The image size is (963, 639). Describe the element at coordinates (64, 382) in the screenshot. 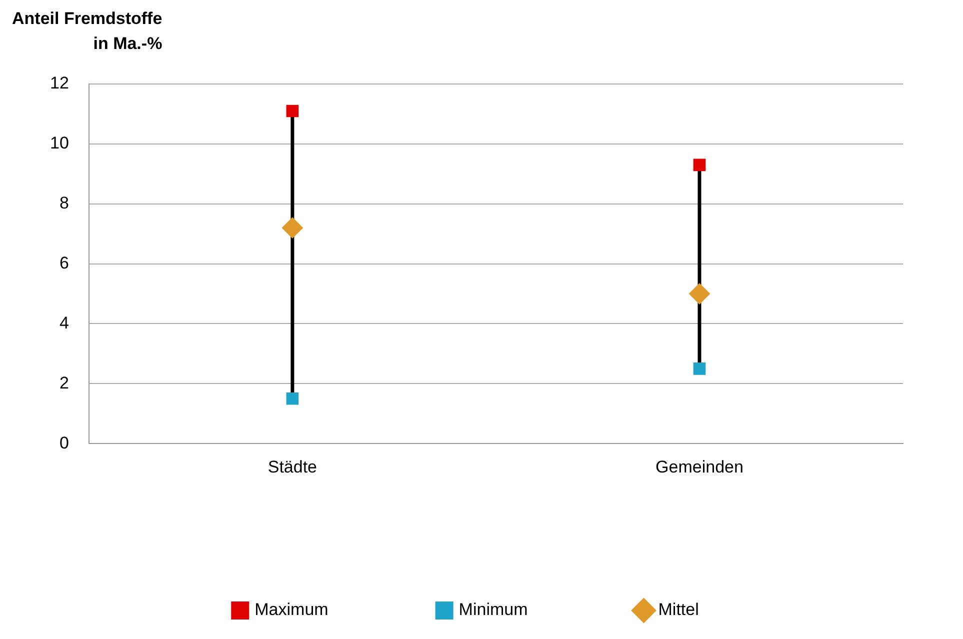

I see `y-tick-label: 2` at that location.